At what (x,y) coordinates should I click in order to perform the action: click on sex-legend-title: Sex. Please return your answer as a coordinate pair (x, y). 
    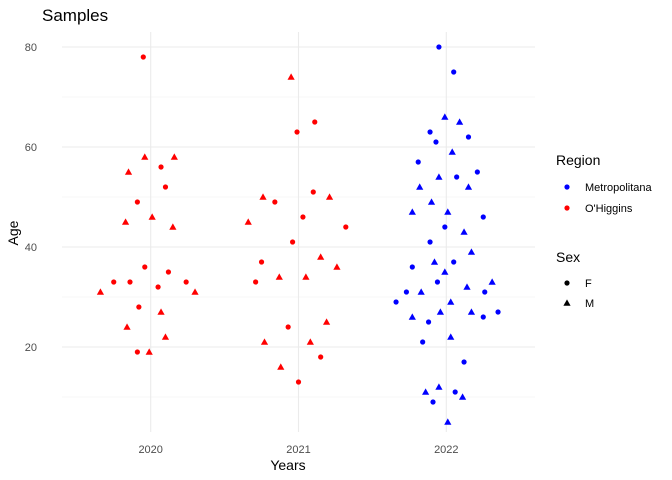
    Looking at the image, I should click on (568, 257).